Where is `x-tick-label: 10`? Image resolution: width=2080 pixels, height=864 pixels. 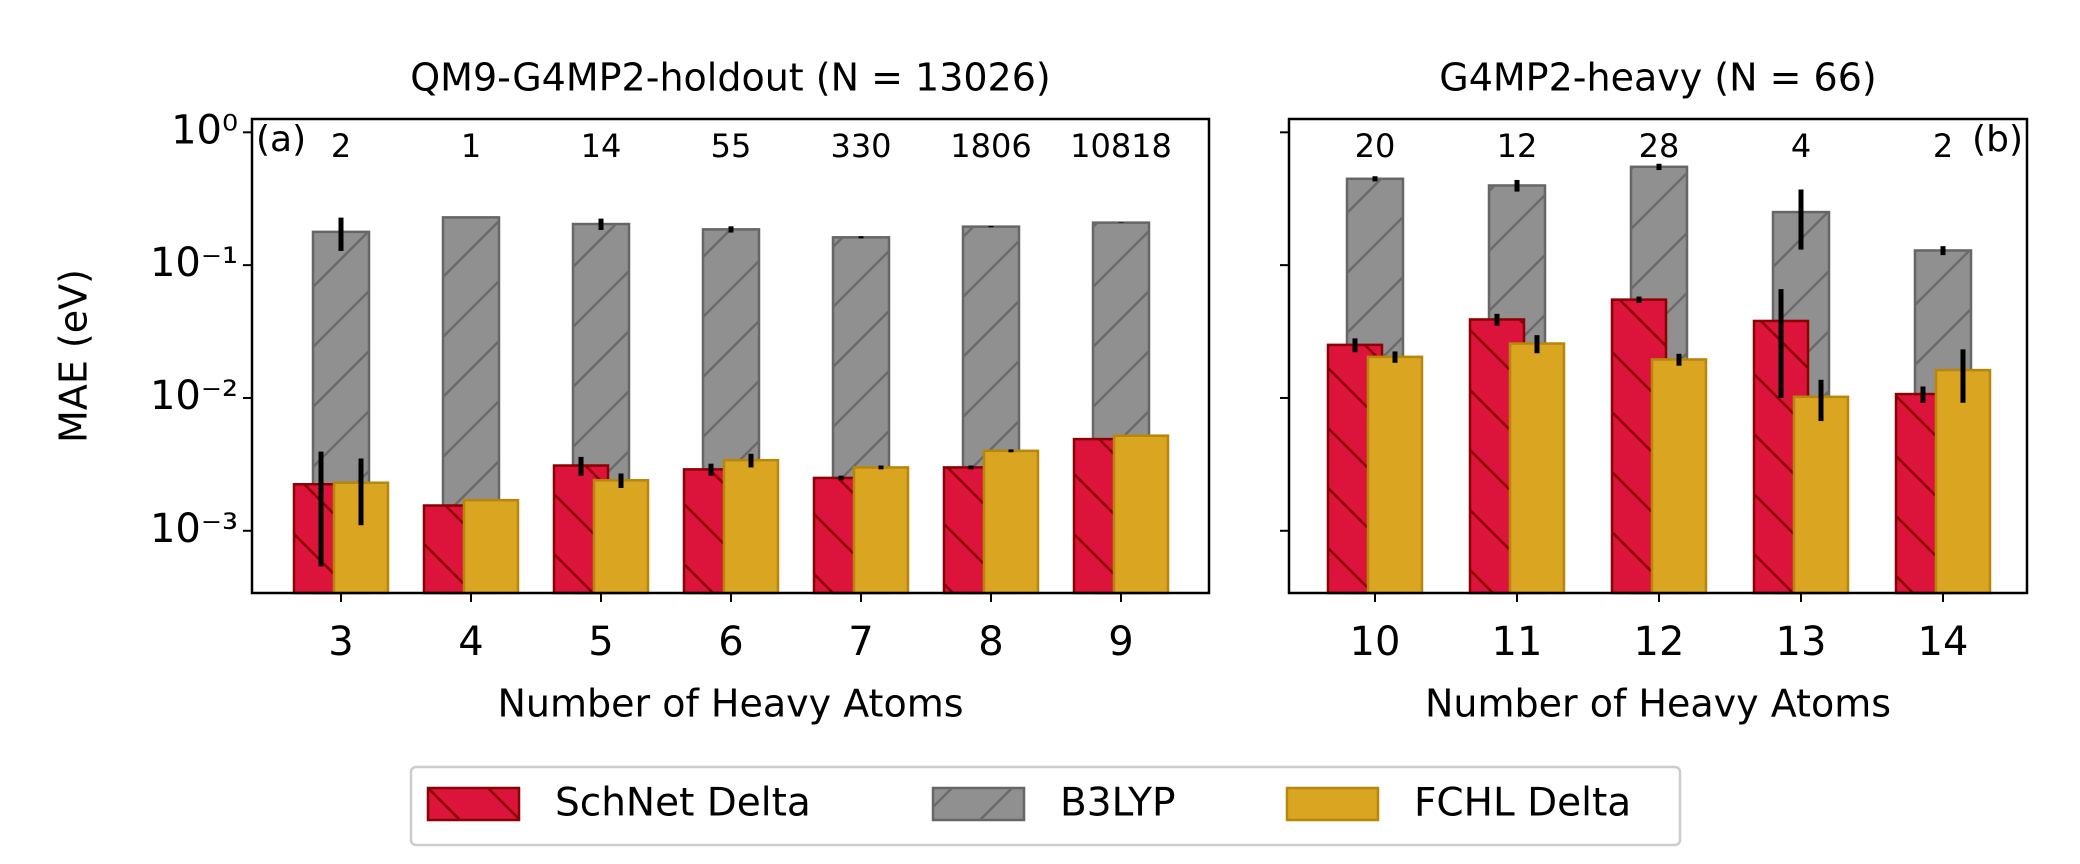
x-tick-label: 10 is located at coordinates (1375, 642).